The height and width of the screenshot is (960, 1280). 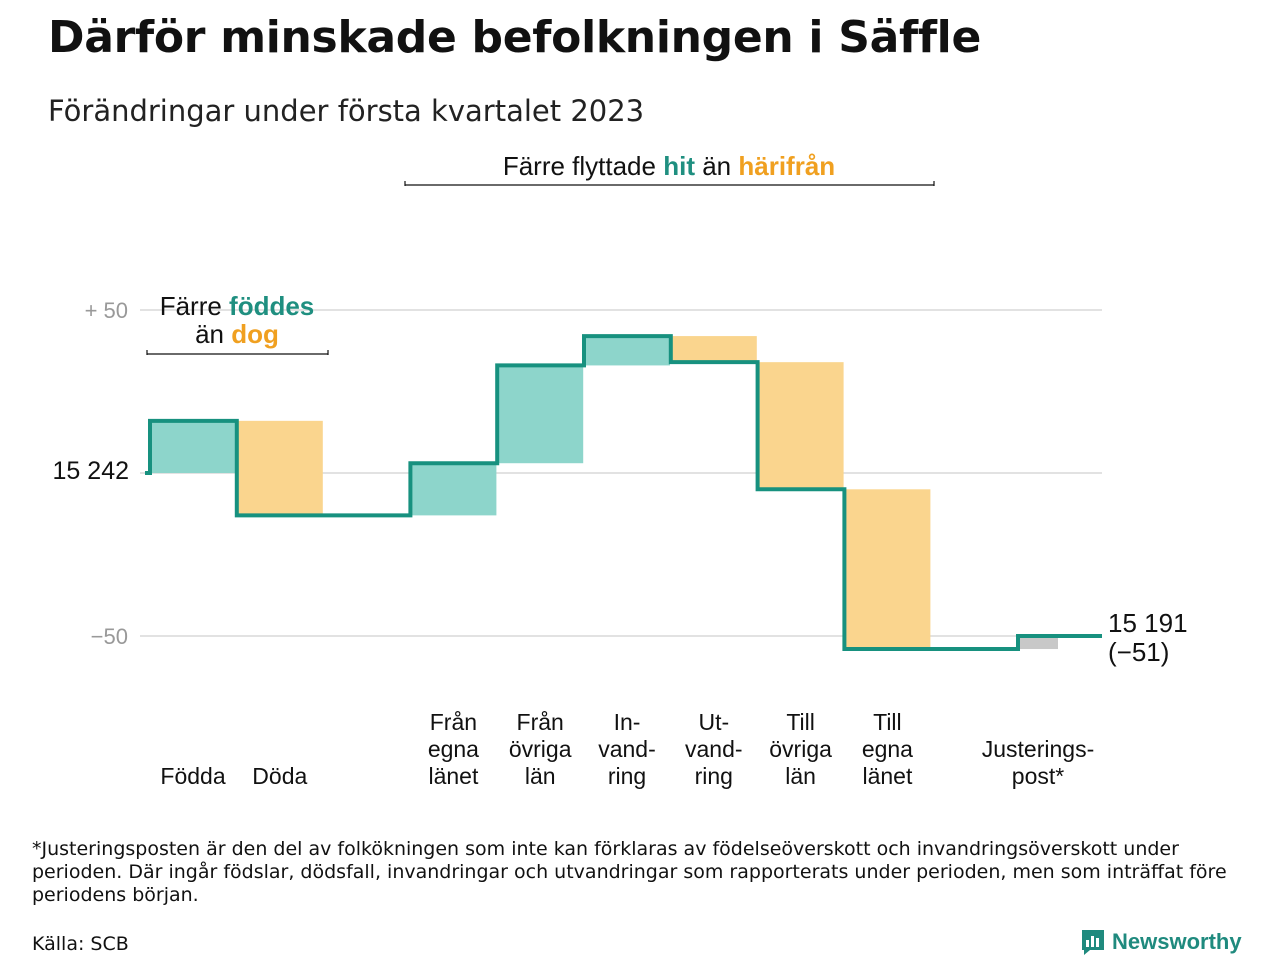 What do you see at coordinates (1093, 942) in the screenshot?
I see `newsworthy-logo-icon` at bounding box center [1093, 942].